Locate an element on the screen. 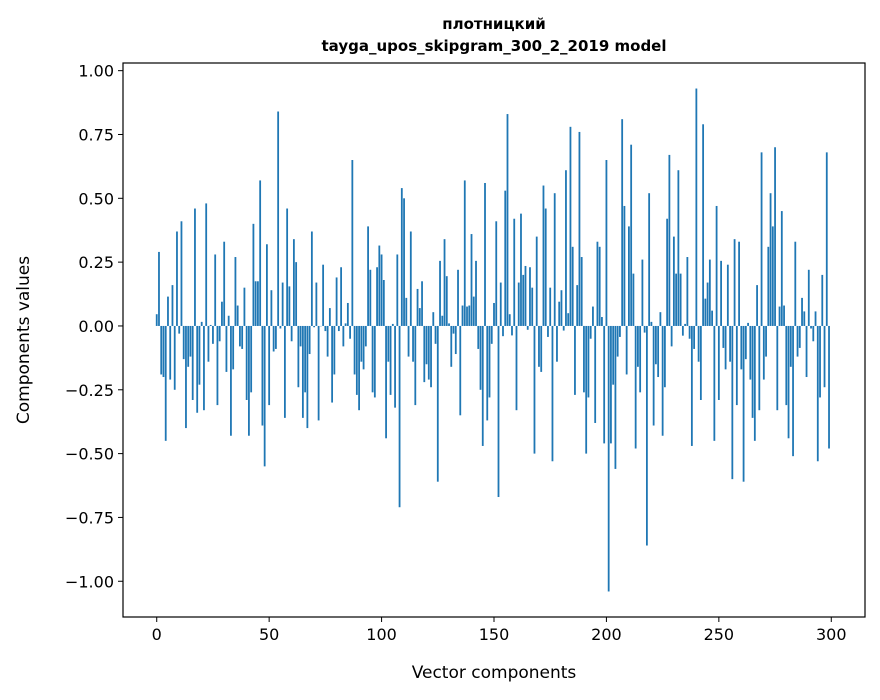  y-tick-label: −0.75 is located at coordinates (89, 517).